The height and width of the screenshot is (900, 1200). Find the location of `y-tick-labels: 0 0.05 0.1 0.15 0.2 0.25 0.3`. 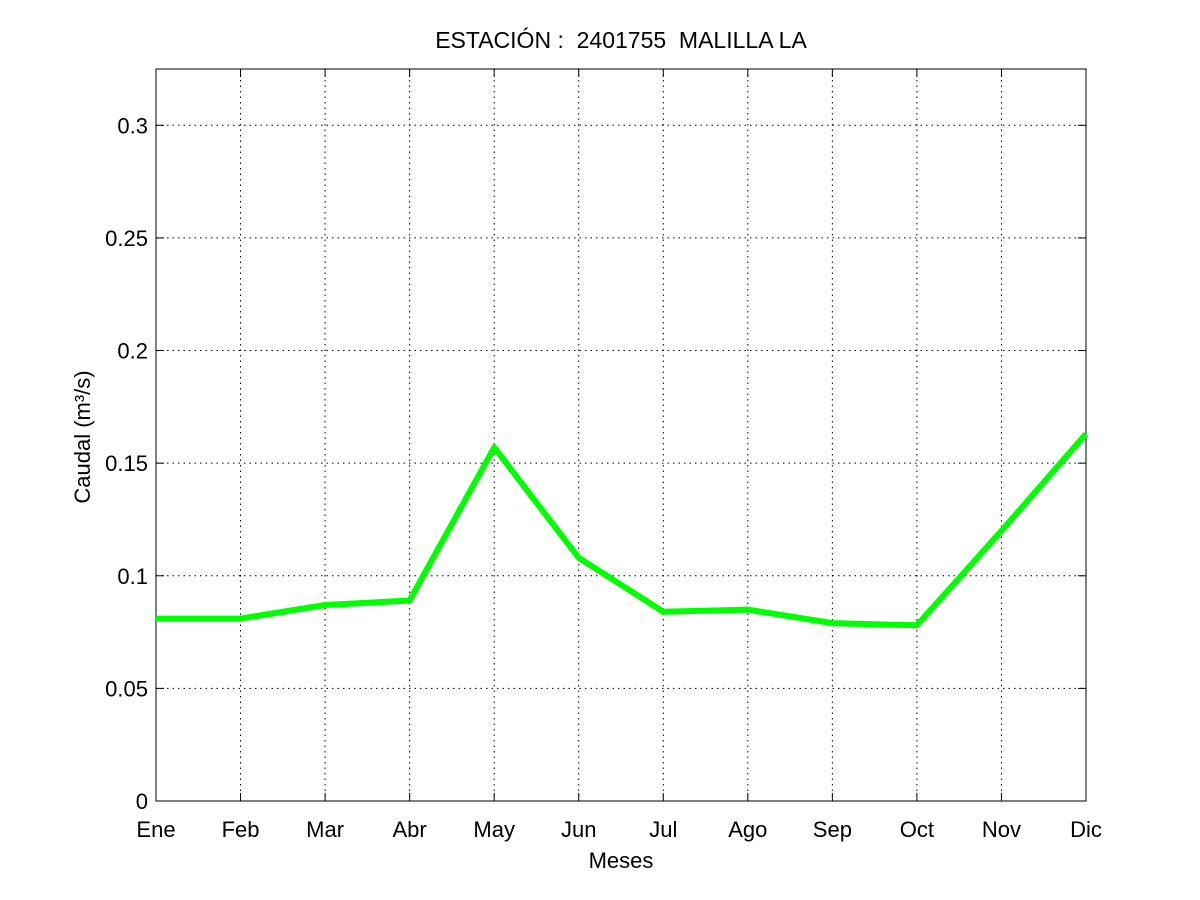

y-tick-labels: 0 0.05 0.1 0.15 0.2 0.25 0.3 is located at coordinates (126, 463).